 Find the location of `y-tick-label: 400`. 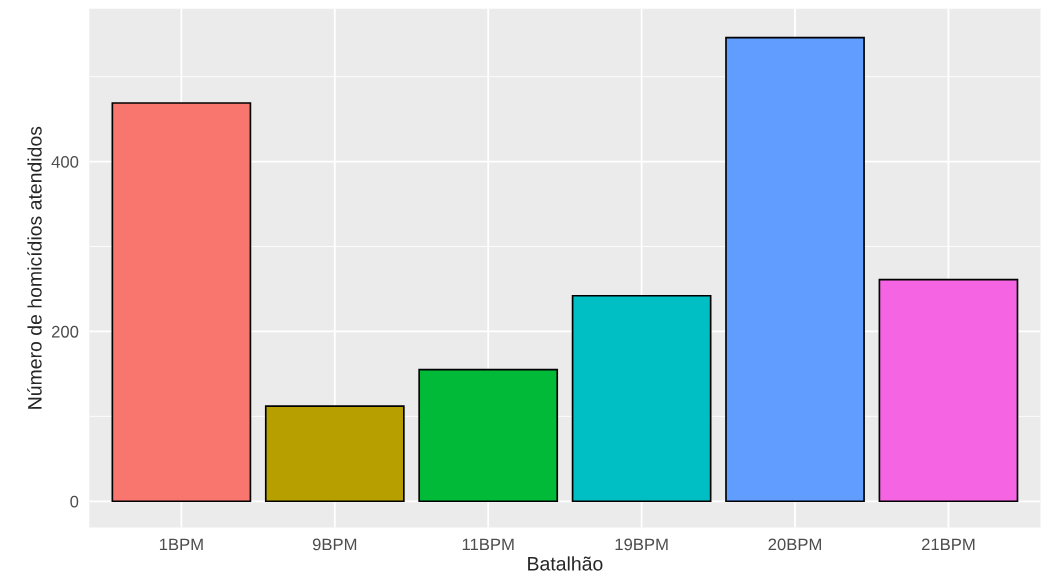

y-tick-label: 400 is located at coordinates (65, 162).